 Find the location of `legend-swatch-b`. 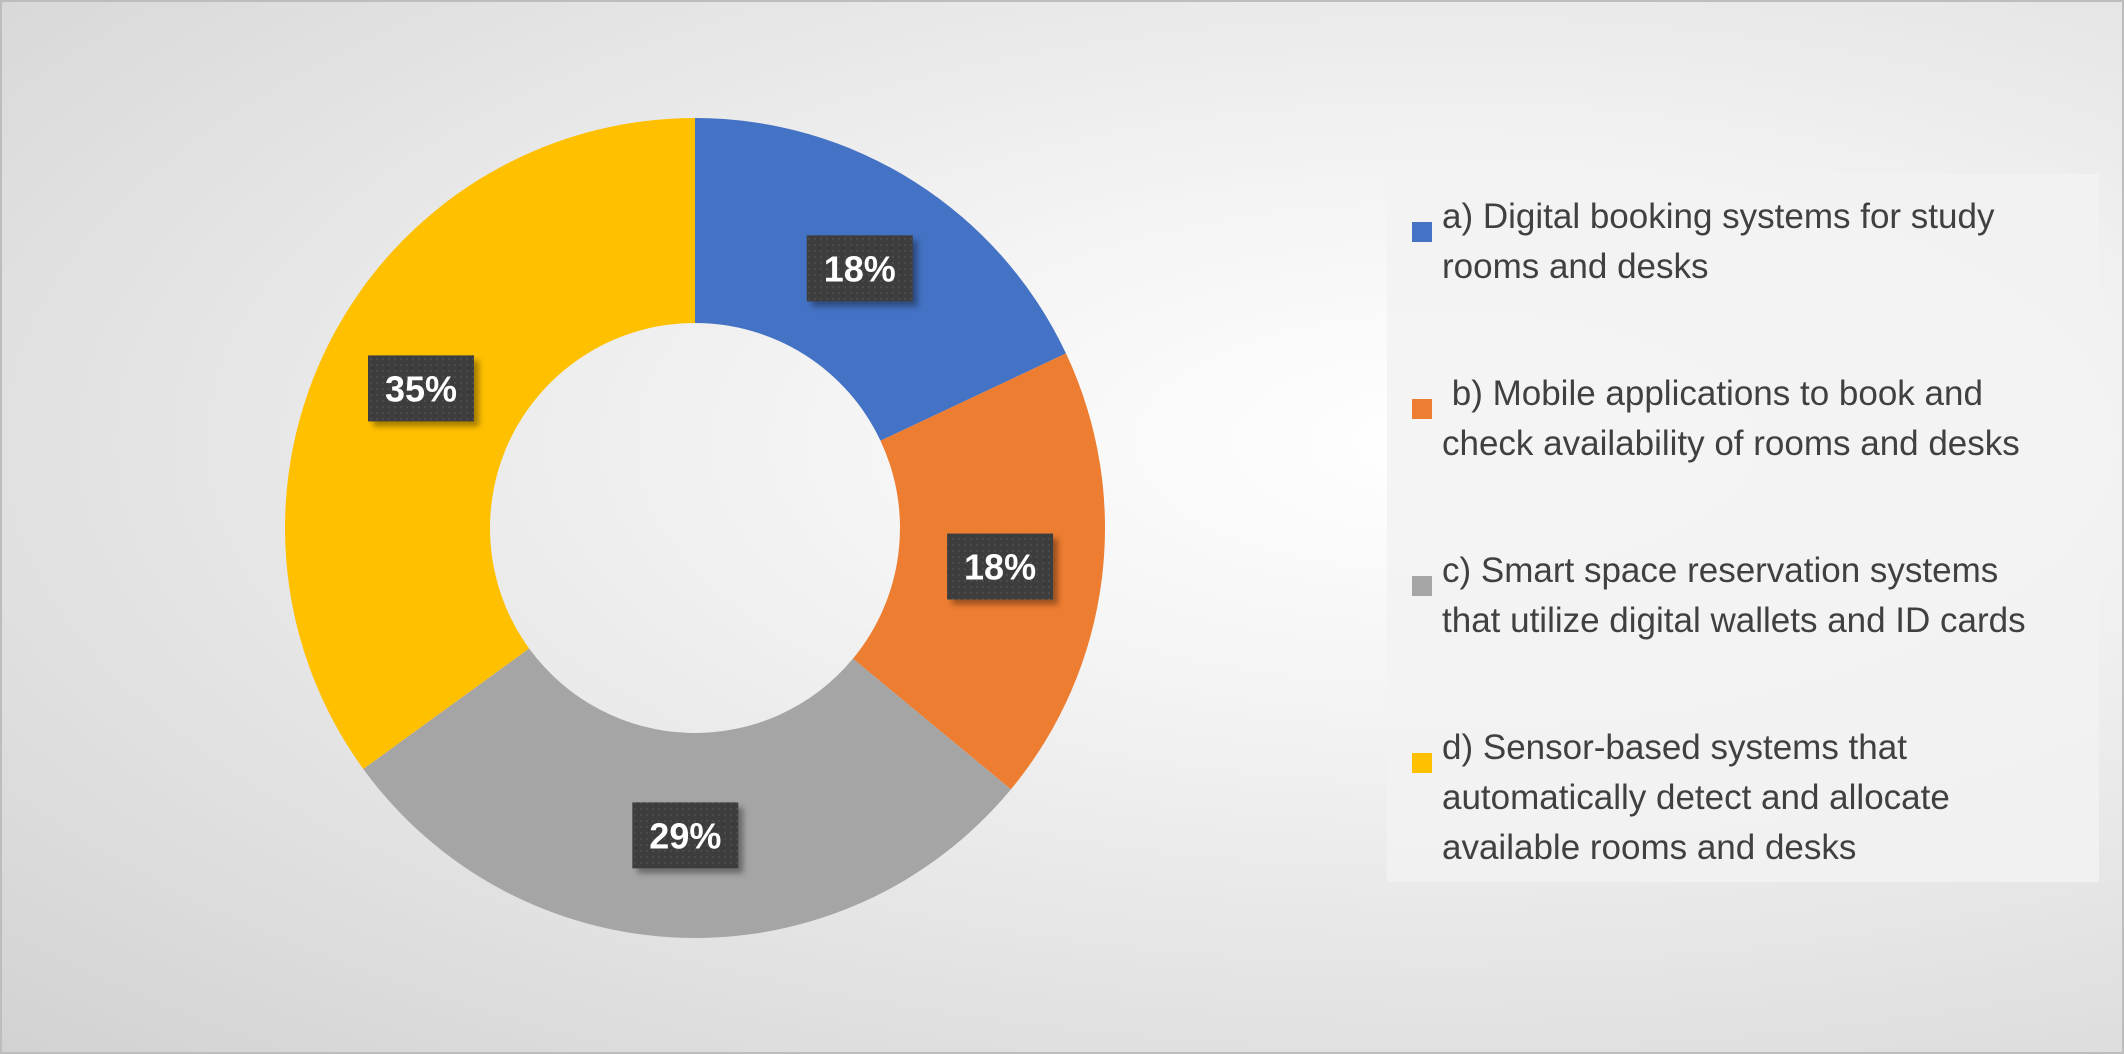

legend-swatch-b is located at coordinates (1422, 409).